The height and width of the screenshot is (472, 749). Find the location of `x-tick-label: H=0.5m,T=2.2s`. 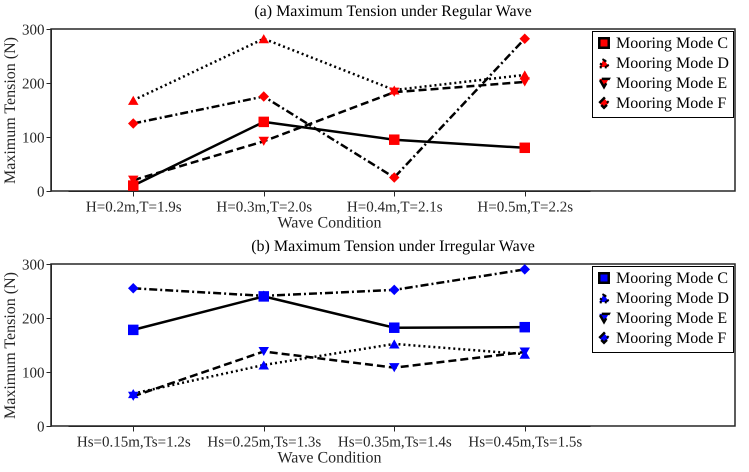

x-tick-label: H=0.5m,T=2.2s is located at coordinates (525, 208).